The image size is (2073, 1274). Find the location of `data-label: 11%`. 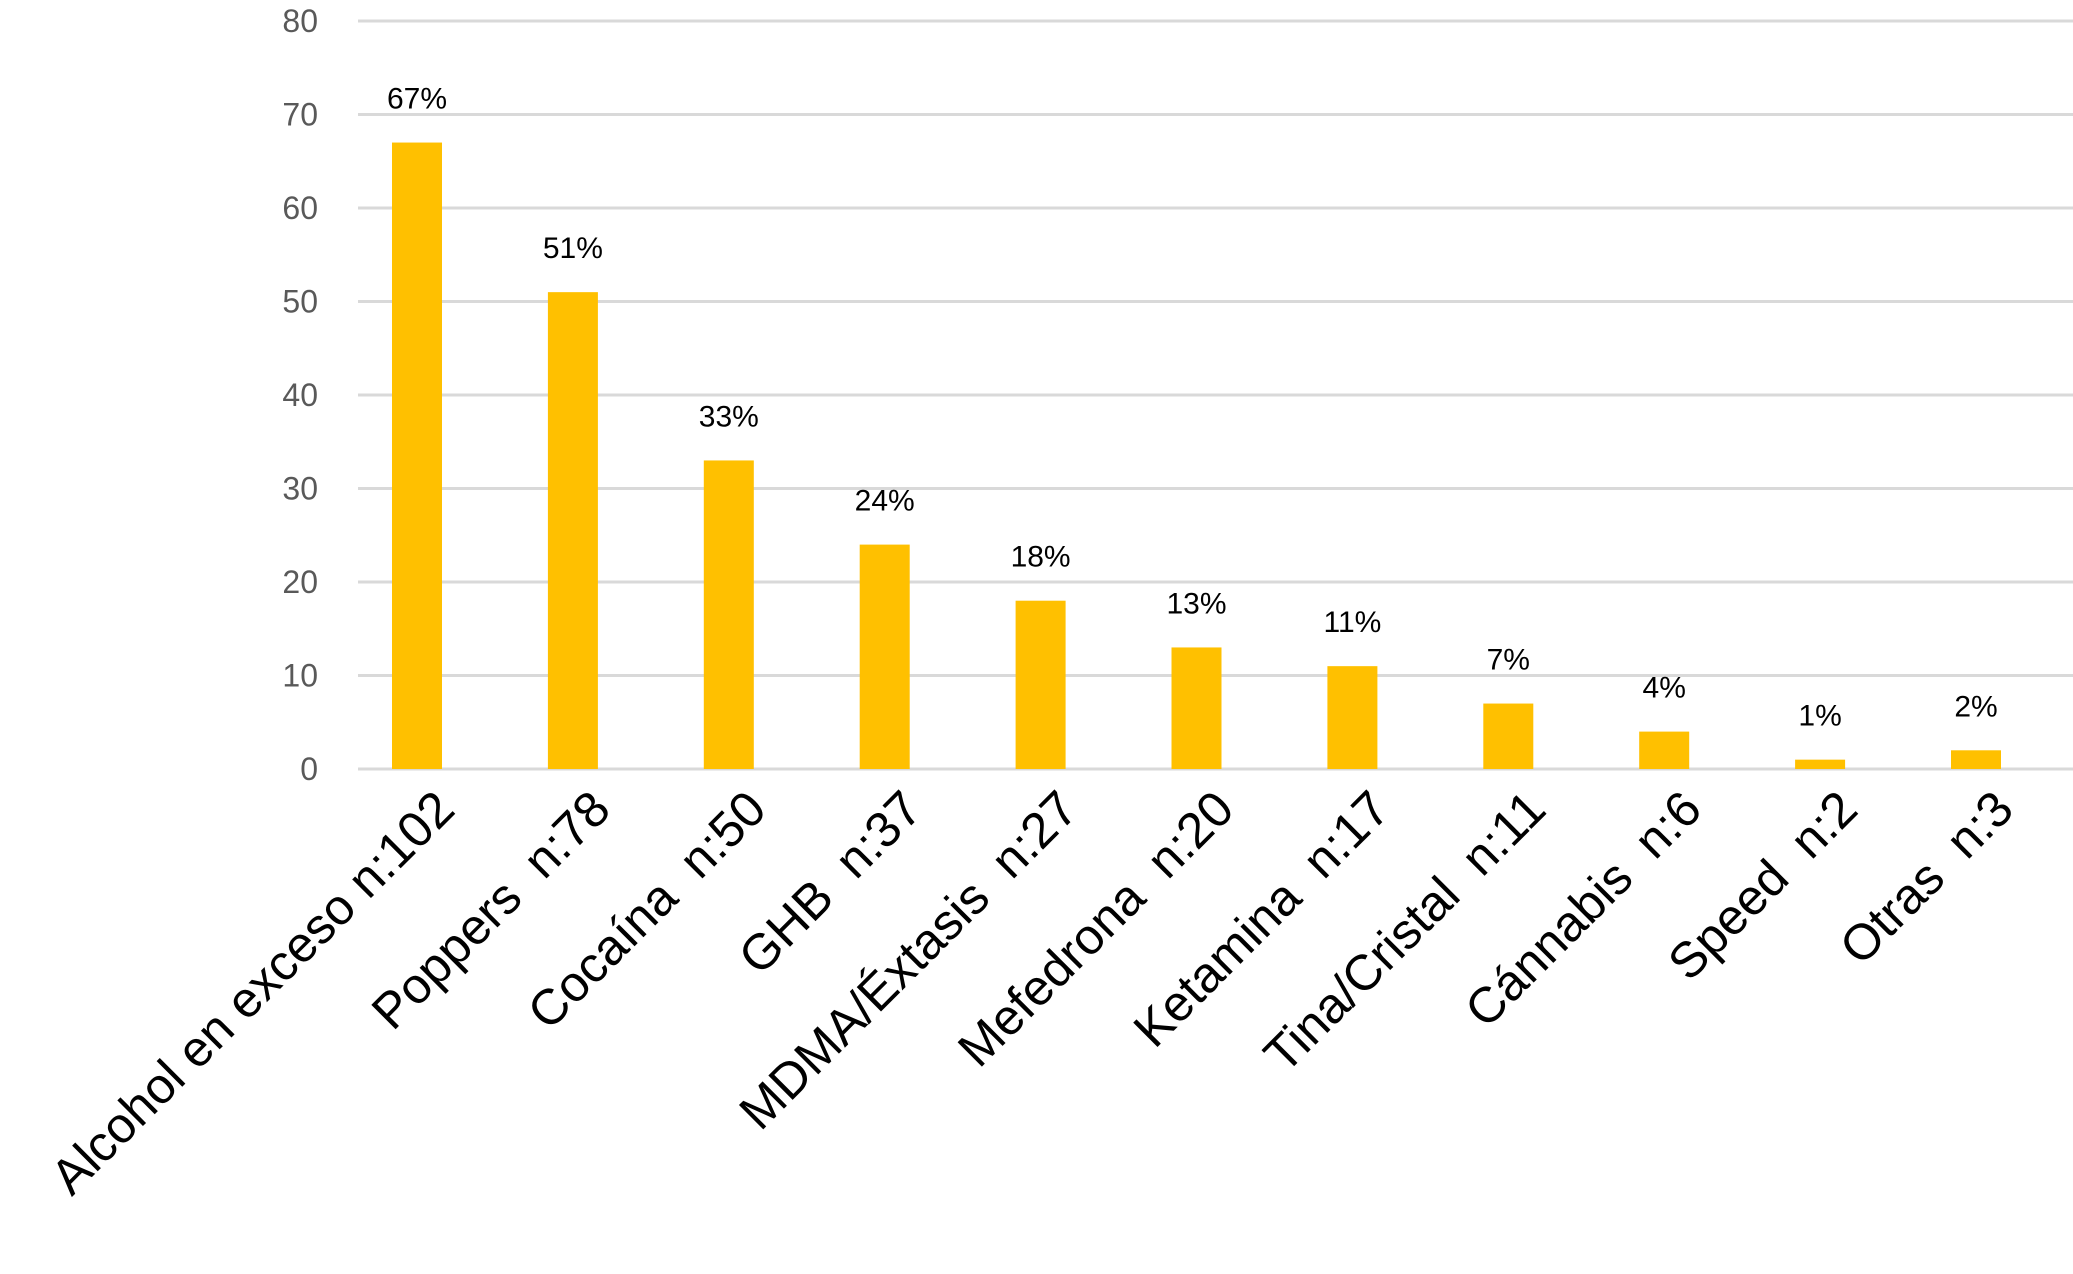

data-label: 11% is located at coordinates (1352, 622).